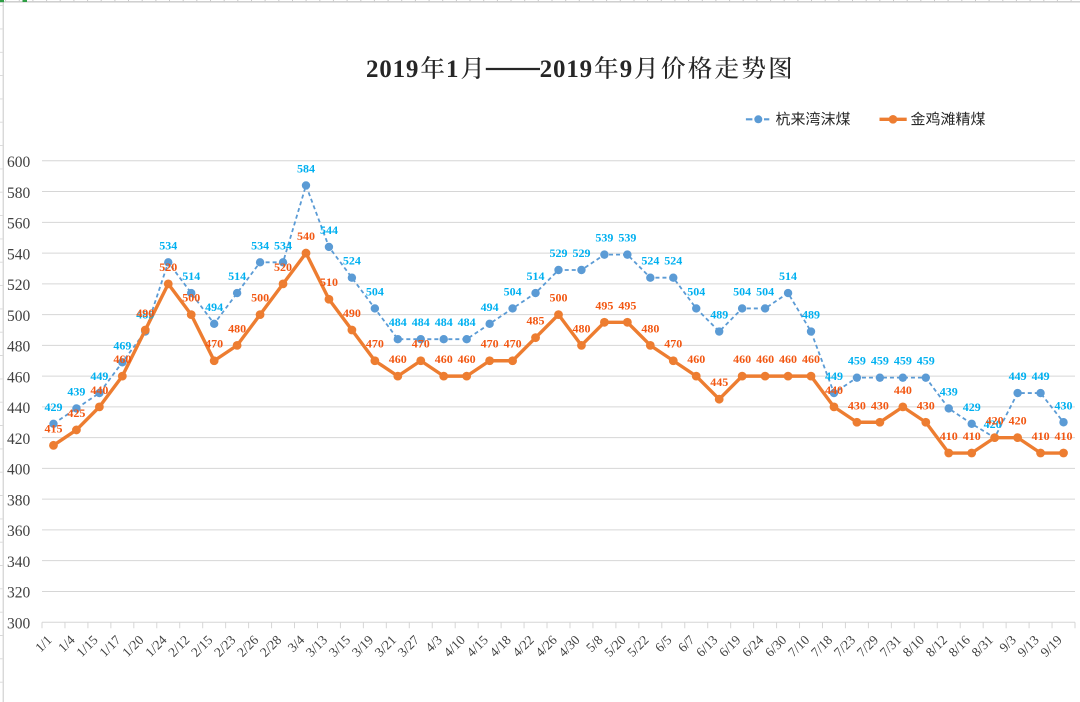 This screenshot has height=702, width=1080. I want to click on svg-text: 425, so click(76, 413).